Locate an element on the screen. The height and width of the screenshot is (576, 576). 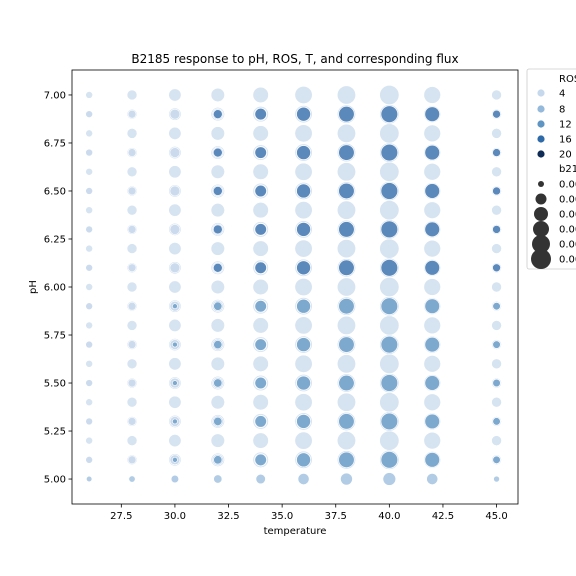
y-axis-label: pH is located at coordinates (33, 287).